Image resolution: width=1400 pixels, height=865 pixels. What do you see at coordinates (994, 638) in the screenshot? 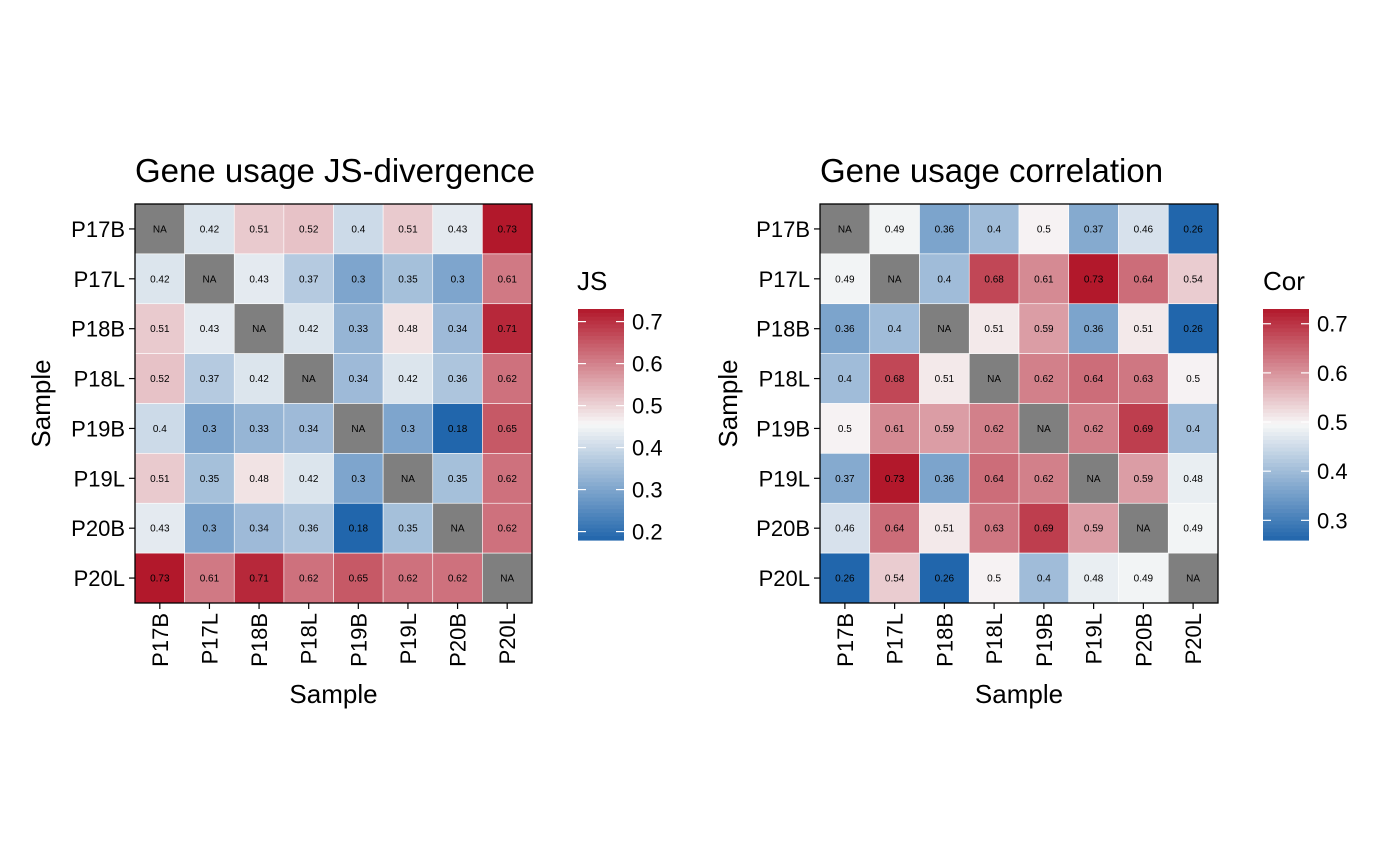
I see `x-tick-label: P18L` at bounding box center [994, 638].